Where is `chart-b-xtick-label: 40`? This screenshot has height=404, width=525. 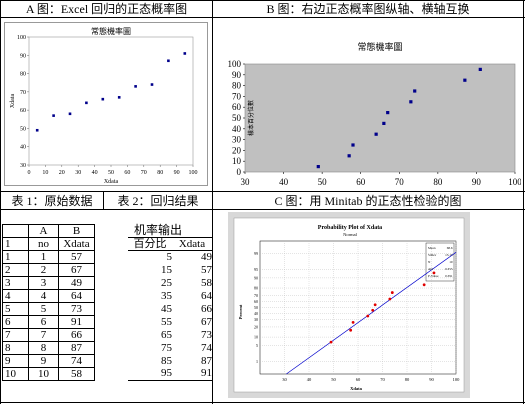
chart-b-xtick-label: 40 is located at coordinates (284, 182).